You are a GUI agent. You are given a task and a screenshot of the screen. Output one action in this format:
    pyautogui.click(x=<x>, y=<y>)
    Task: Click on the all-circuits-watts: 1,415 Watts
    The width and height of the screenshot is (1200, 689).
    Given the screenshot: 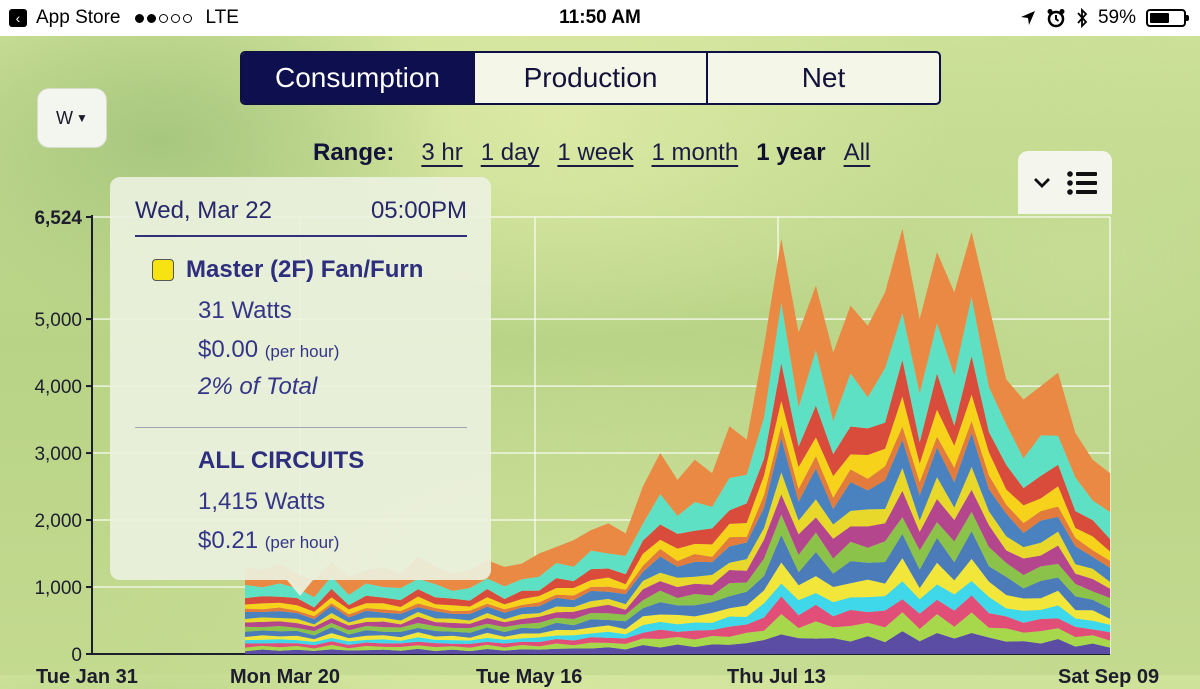 What is the action you would take?
    pyautogui.click(x=262, y=501)
    